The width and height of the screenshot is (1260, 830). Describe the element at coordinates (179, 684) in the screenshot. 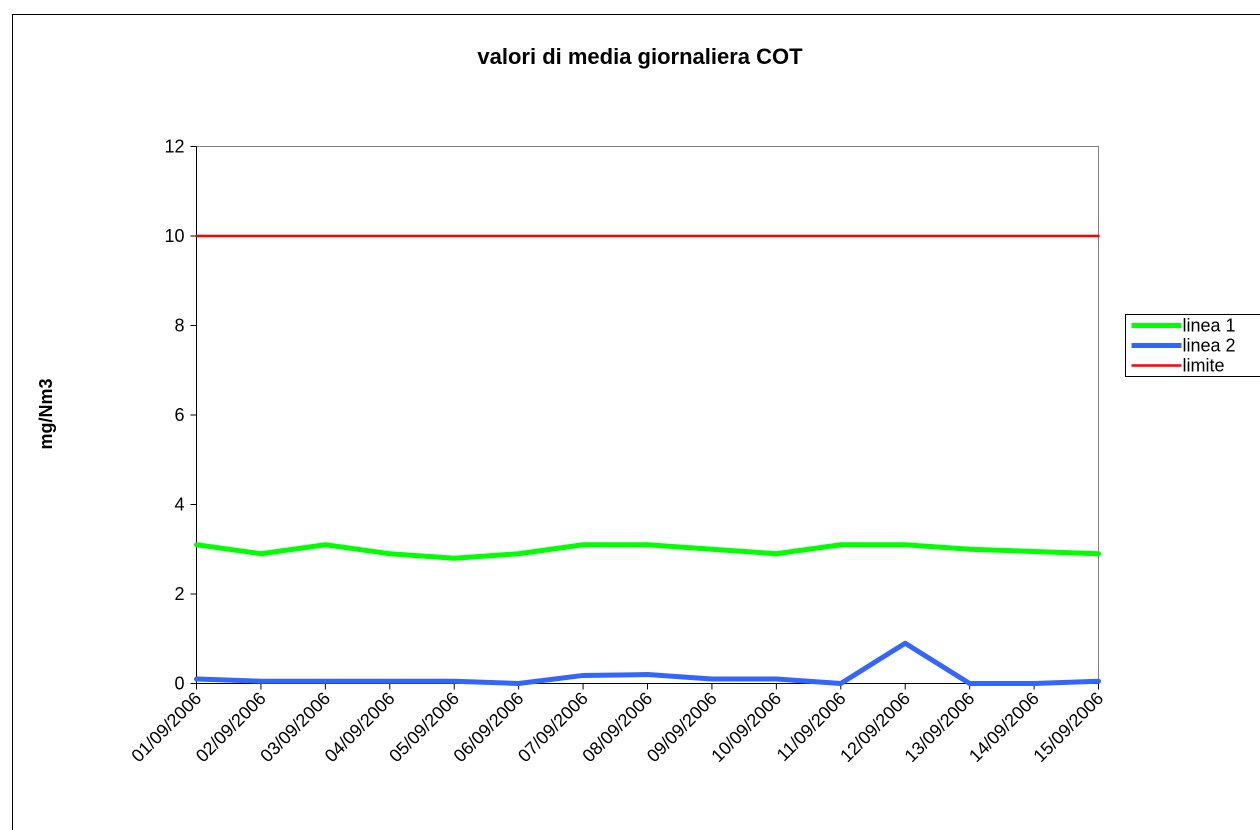

I see `y-tick-label: 0` at that location.